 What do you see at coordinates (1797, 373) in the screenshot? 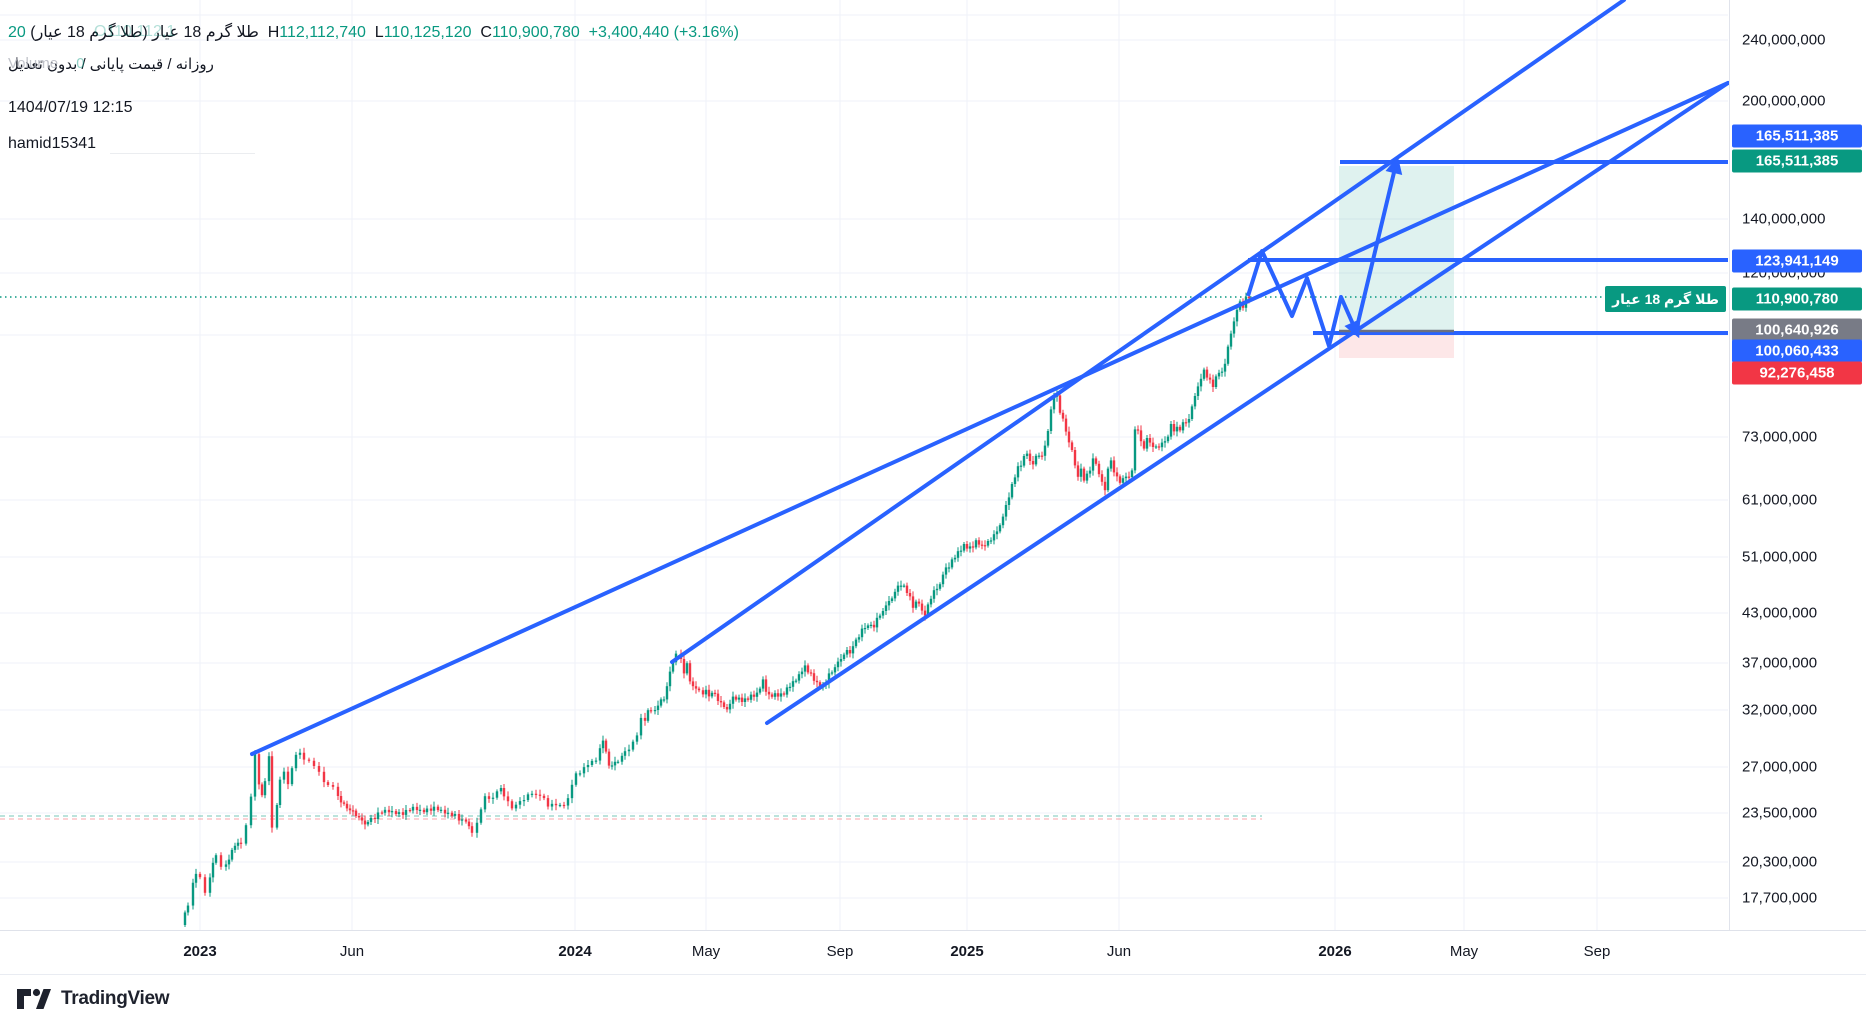
I see `price-label-box: 92,276,458` at bounding box center [1797, 373].